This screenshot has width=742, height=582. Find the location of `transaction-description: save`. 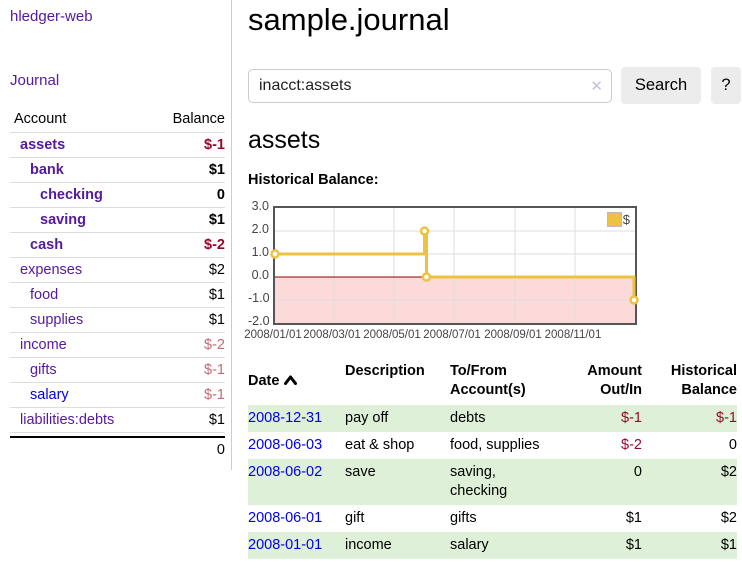

transaction-description: save is located at coordinates (360, 472).